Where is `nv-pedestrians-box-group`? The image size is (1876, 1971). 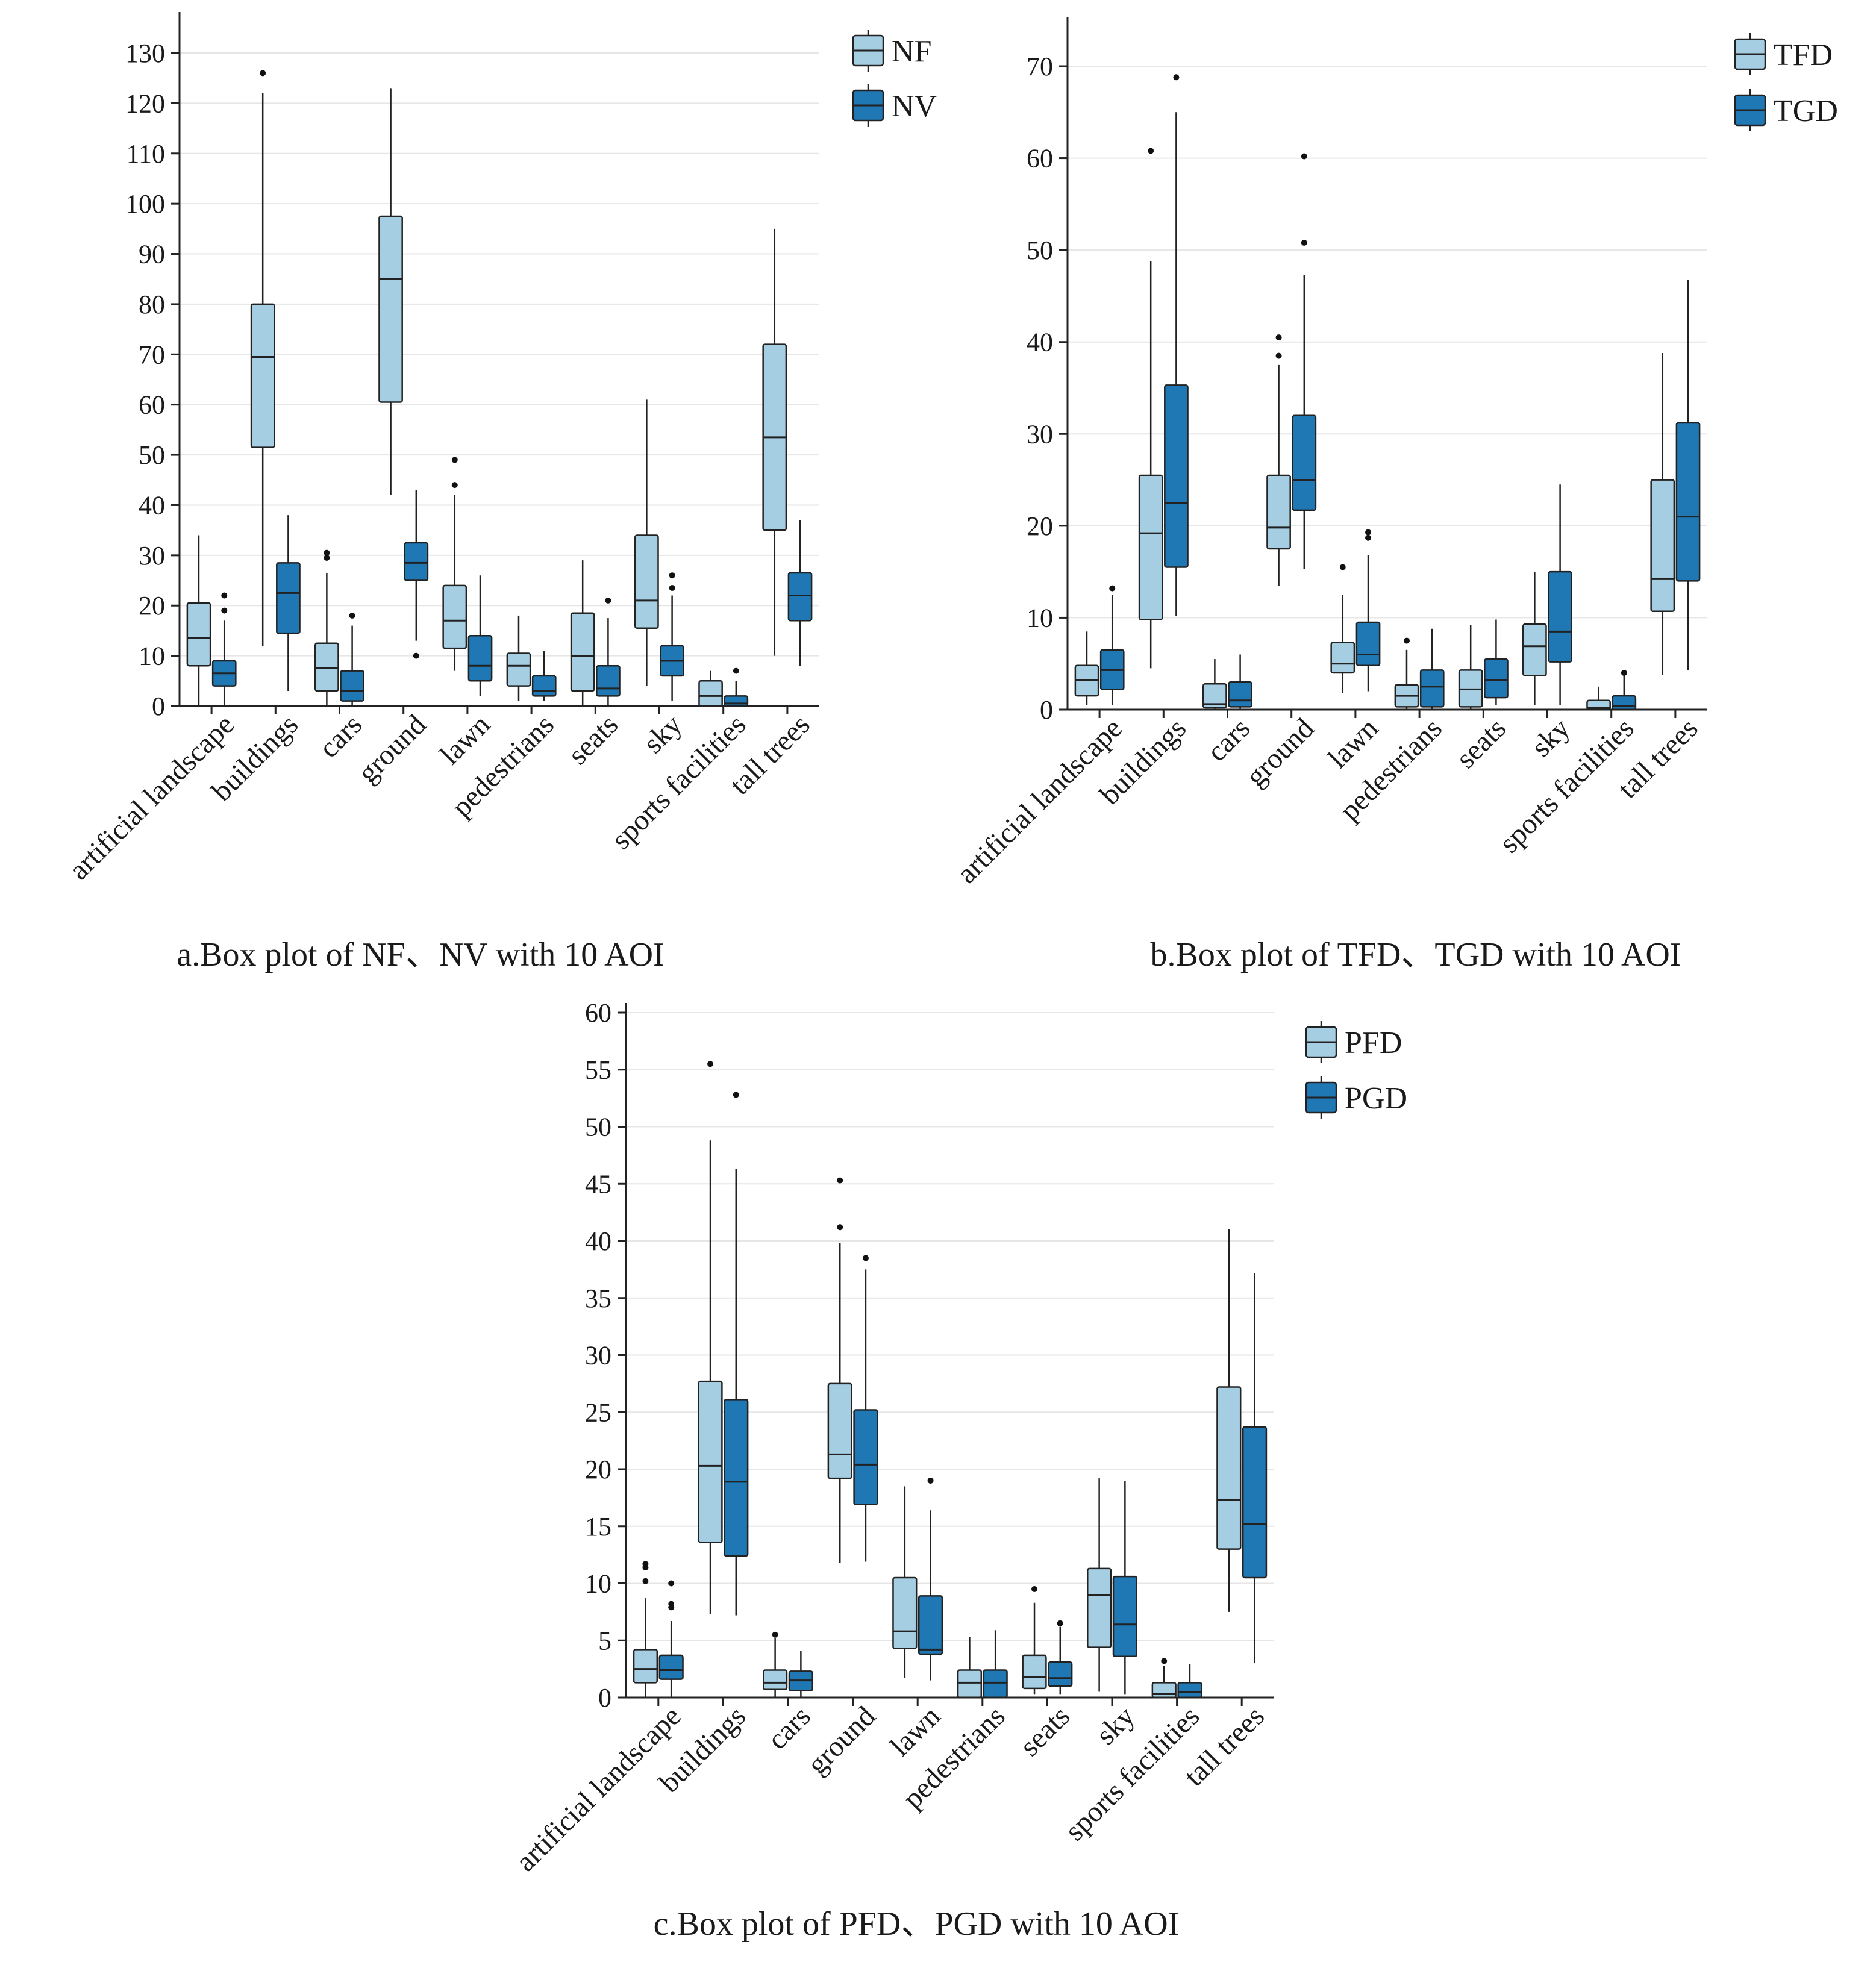 nv-pedestrians-box-group is located at coordinates (544, 676).